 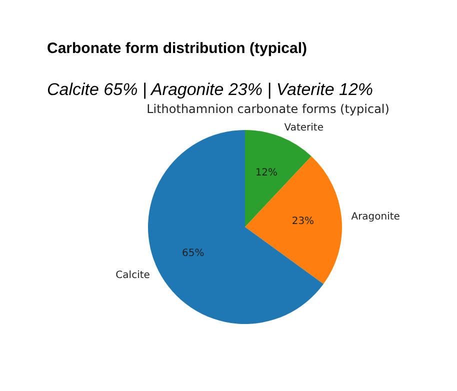 I want to click on data-label: 65%, so click(x=193, y=254).